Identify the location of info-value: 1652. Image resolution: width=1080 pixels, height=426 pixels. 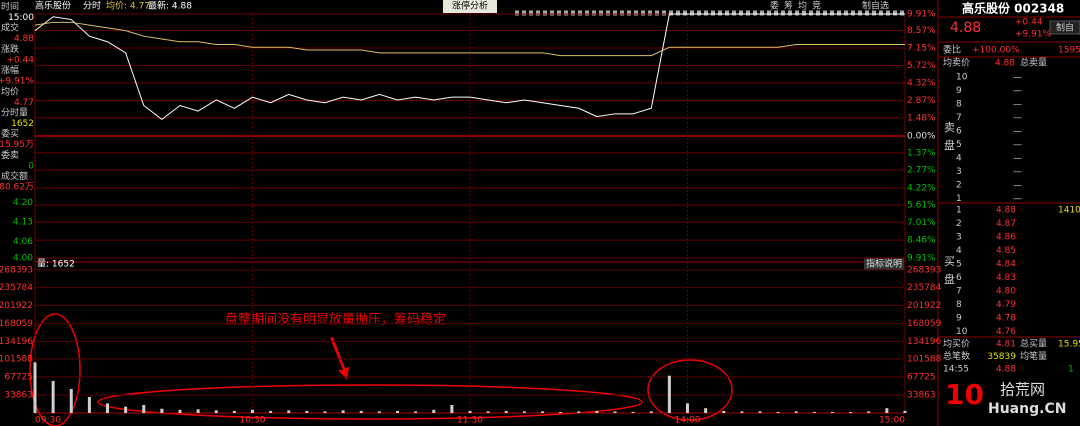
(22, 124).